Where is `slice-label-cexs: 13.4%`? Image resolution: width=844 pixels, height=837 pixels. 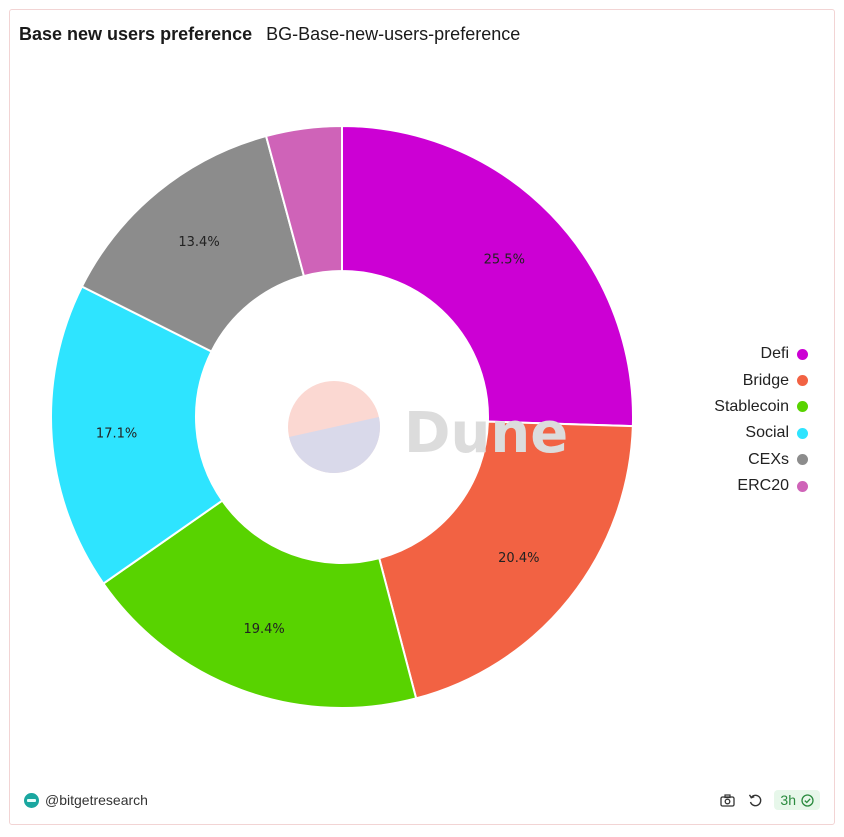 slice-label-cexs: 13.4% is located at coordinates (198, 242).